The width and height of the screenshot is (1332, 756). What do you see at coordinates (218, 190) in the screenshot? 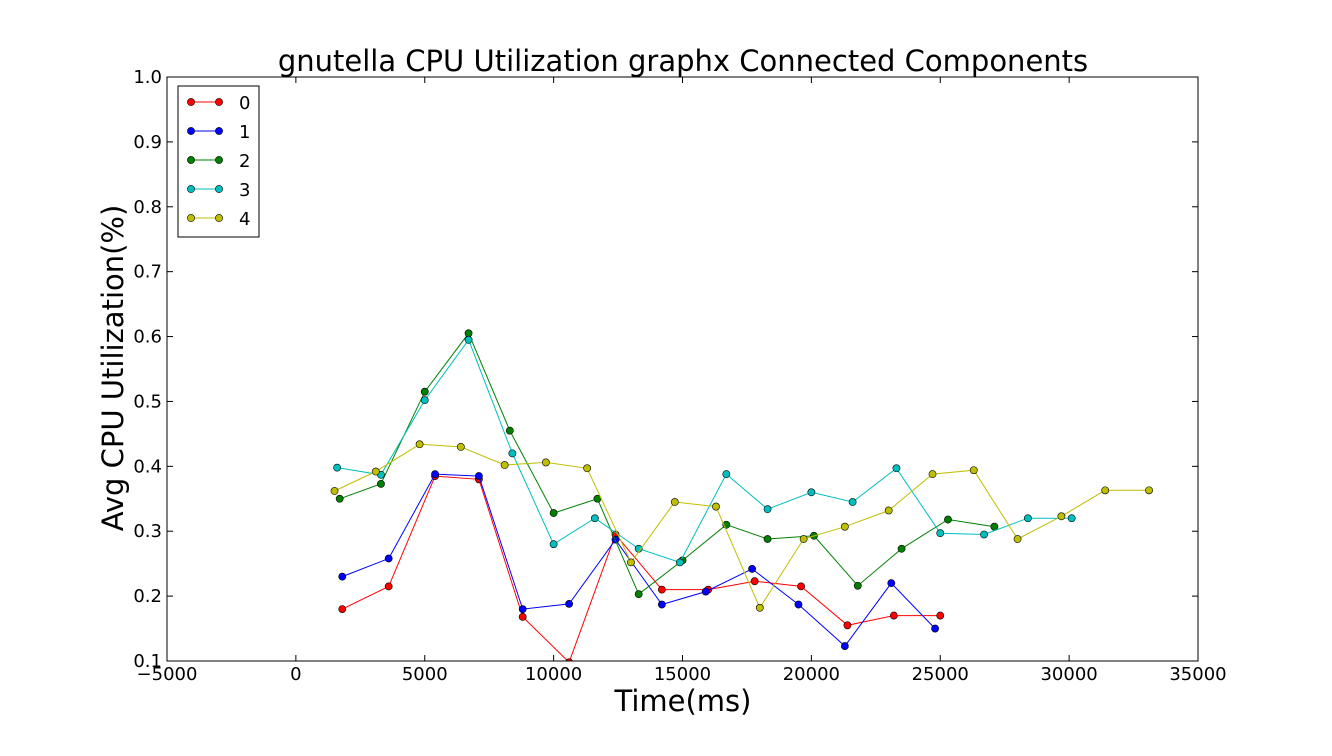
I see `legend-item: 3` at bounding box center [218, 190].